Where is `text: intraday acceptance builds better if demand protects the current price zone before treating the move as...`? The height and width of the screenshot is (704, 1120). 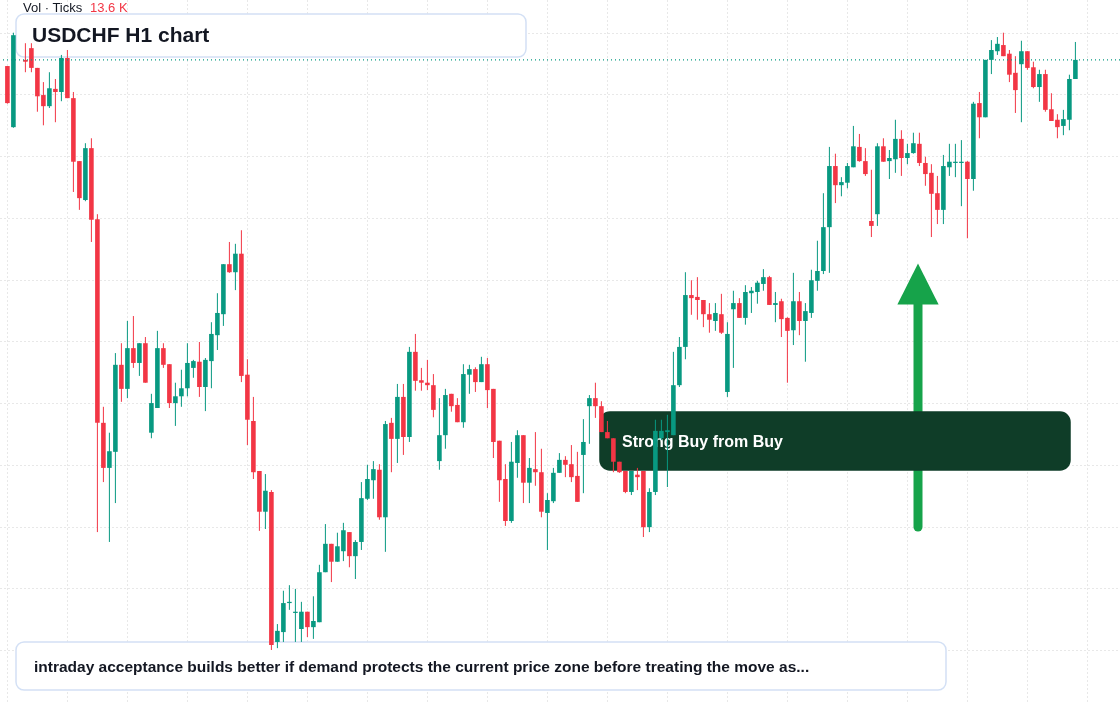
text: intraday acceptance builds better if demand protects the current price zone before treating the move as... is located at coordinates (422, 666).